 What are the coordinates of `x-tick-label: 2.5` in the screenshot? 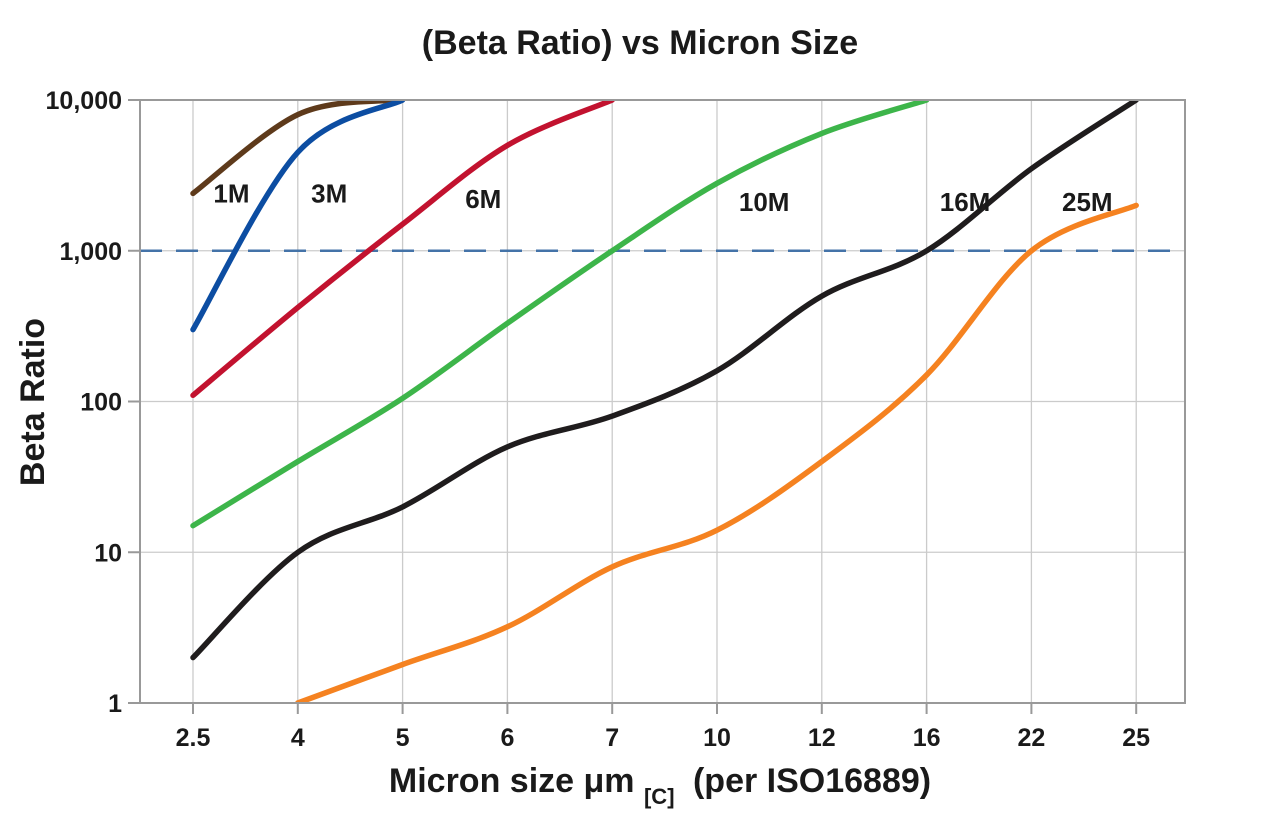 It's located at (193, 738).